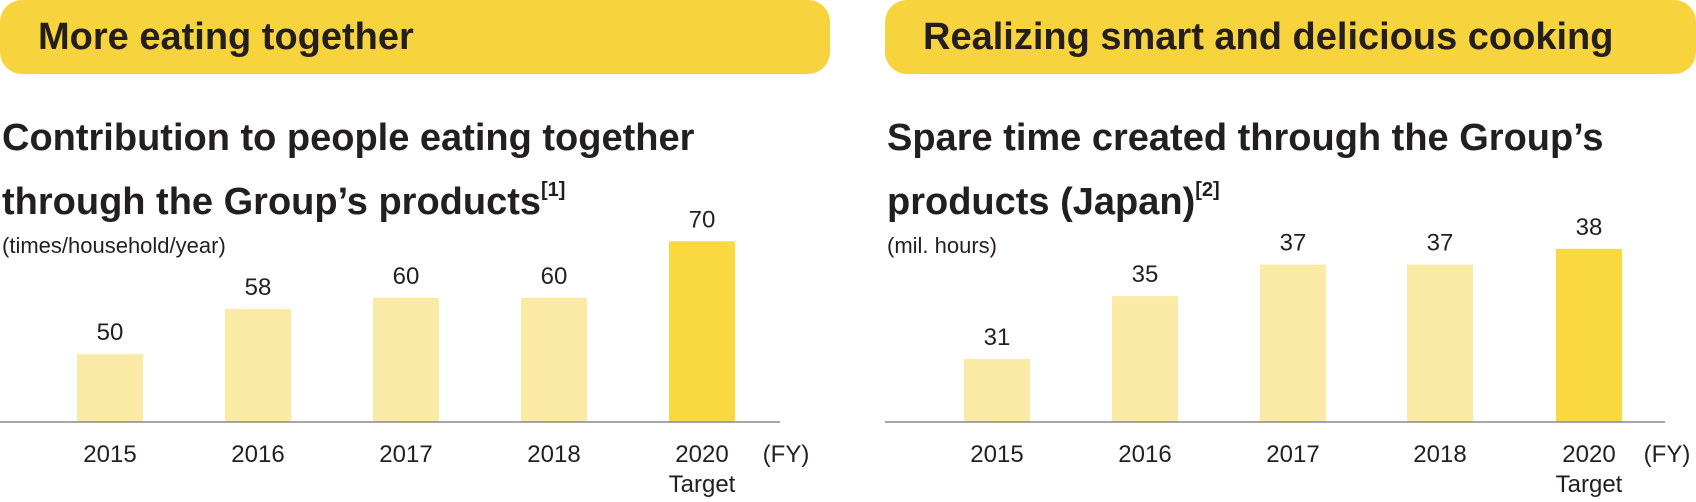 This screenshot has width=1696, height=502. Describe the element at coordinates (702, 219) in the screenshot. I see `value-label-2020: 70` at that location.